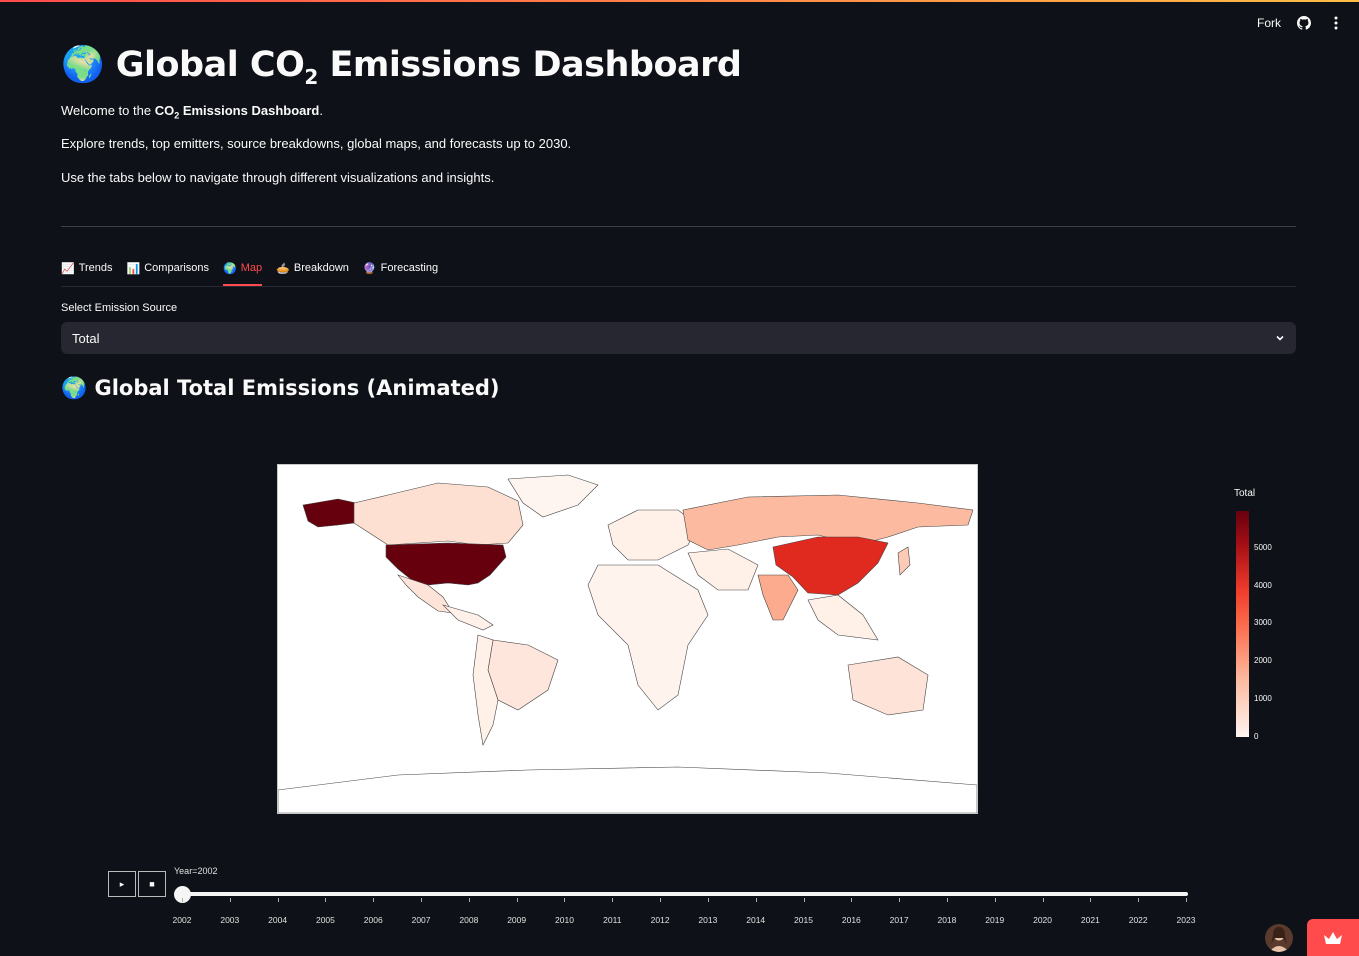 This screenshot has height=956, width=1359. Describe the element at coordinates (1138, 920) in the screenshot. I see `year-tick-label: 2022` at that location.